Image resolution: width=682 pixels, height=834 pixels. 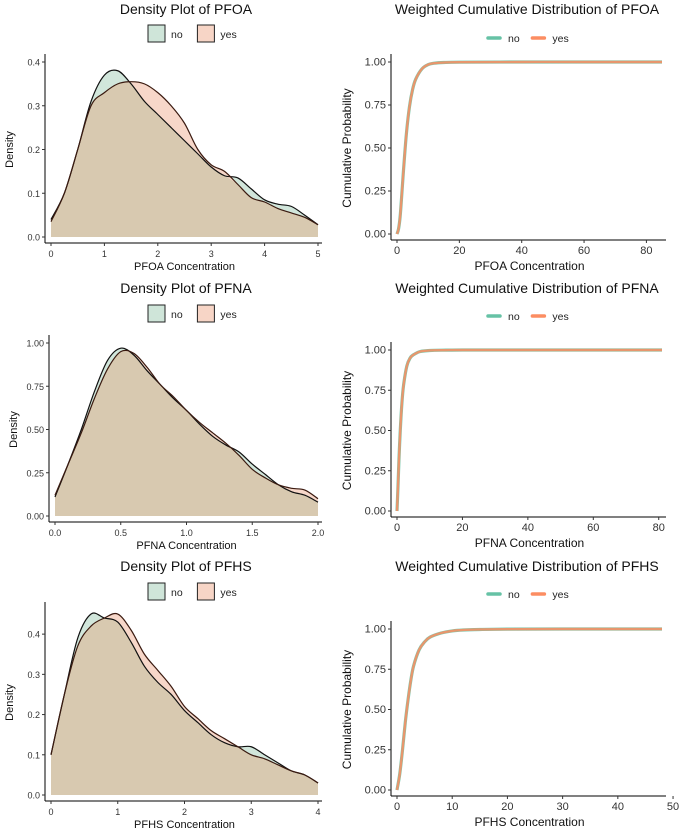 I want to click on axes: 0.0 0.1 0.2 0.3 0.4 0 1 2 3 4, so click(x=174, y=709).